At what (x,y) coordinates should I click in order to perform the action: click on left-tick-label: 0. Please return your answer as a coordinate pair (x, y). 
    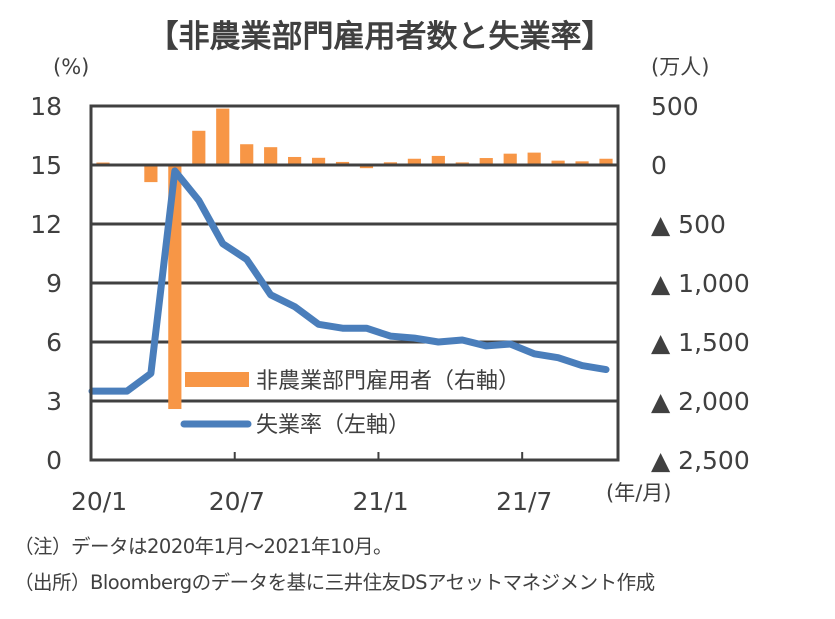
    Looking at the image, I should click on (54, 460).